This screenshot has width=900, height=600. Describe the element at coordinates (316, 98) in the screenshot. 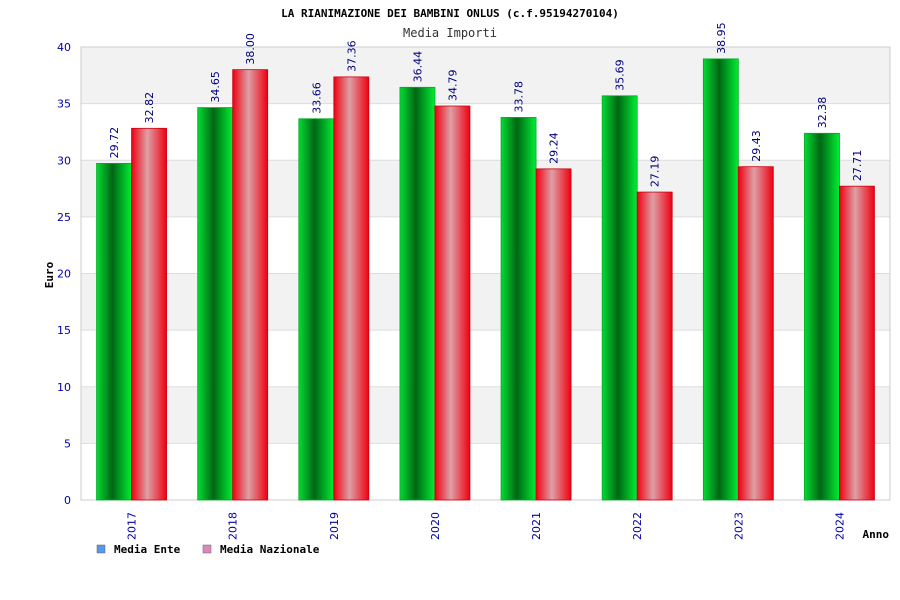

I see `value-label: 33.66` at that location.